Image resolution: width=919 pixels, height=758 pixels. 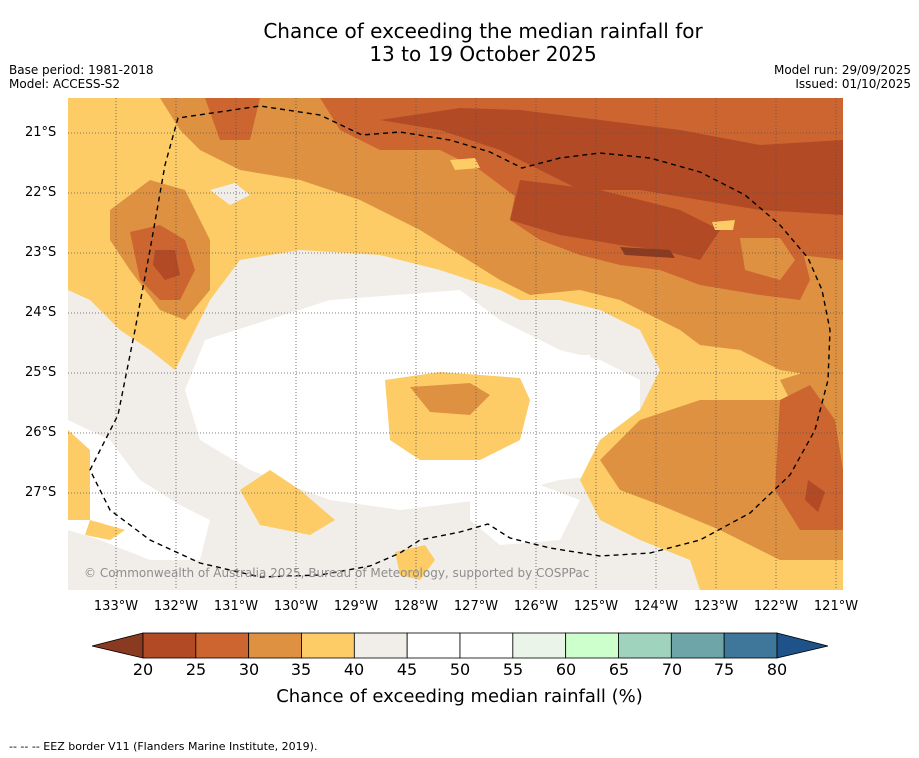 What do you see at coordinates (459, 696) in the screenshot?
I see `colorbar-label: Chance of exceeding median rainfall (%)` at bounding box center [459, 696].